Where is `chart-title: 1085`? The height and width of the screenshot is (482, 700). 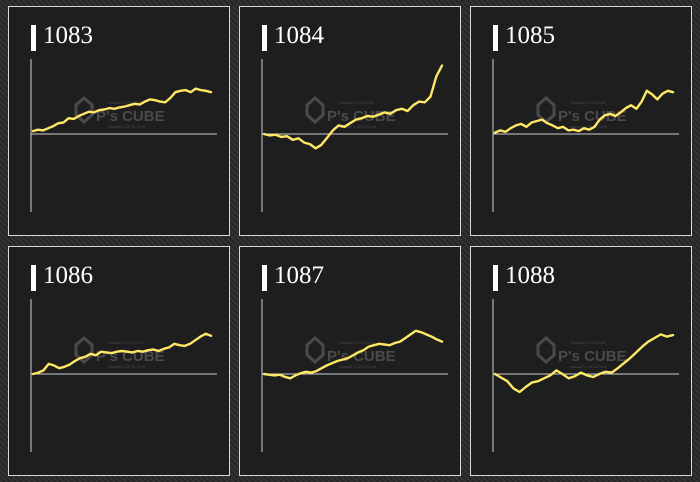 chart-title: 1085 is located at coordinates (530, 35).